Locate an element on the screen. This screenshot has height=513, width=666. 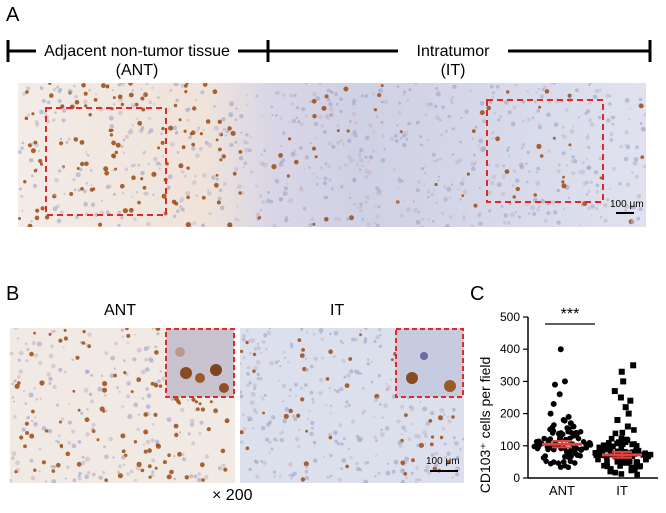
x-tick-label: ANT is located at coordinates (562, 490).